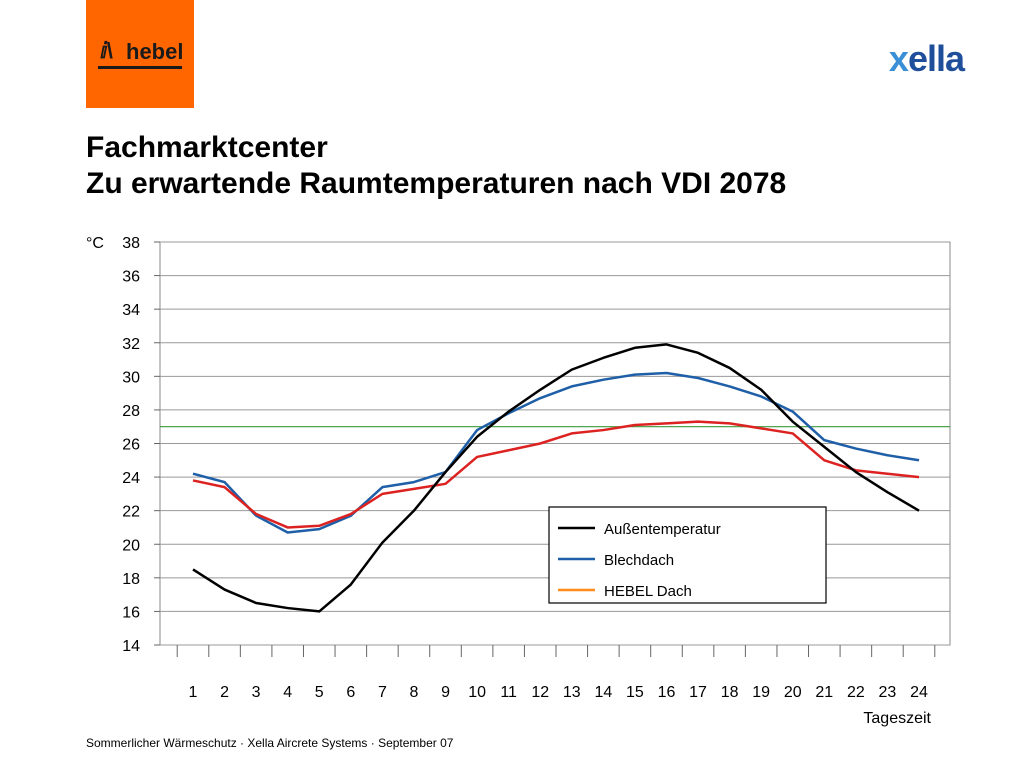 This screenshot has height=773, width=1024. Describe the element at coordinates (131, 277) in the screenshot. I see `y-tick-label: 36` at that location.